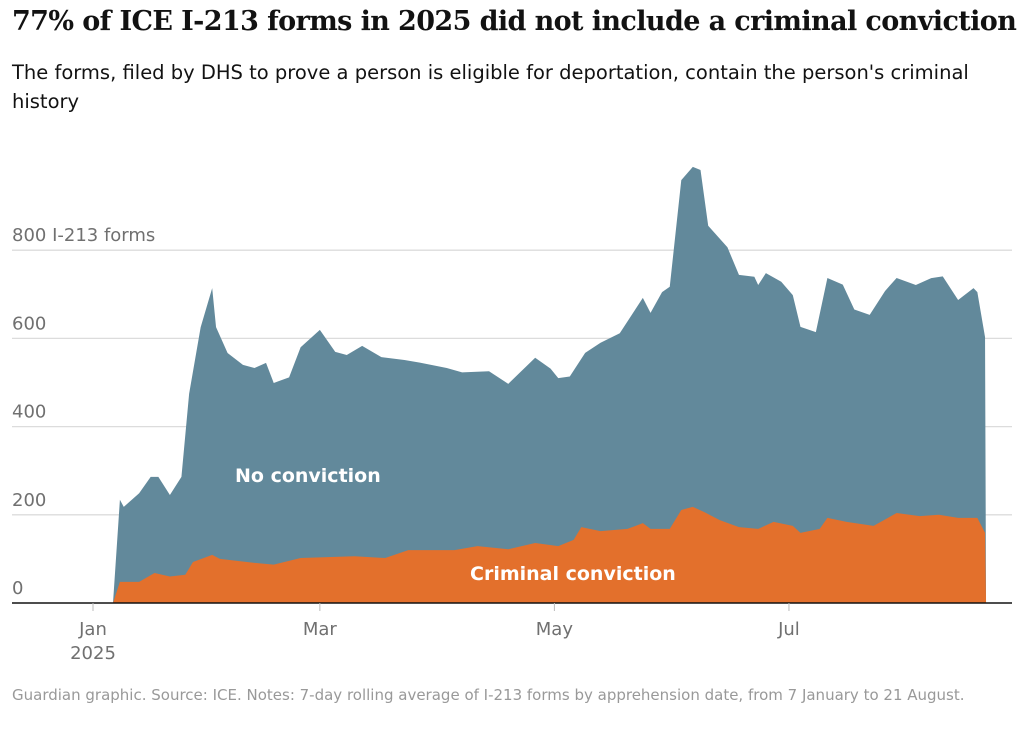 The height and width of the screenshot is (745, 1024). What do you see at coordinates (17, 588) in the screenshot?
I see `y-tick-label: 0` at bounding box center [17, 588].